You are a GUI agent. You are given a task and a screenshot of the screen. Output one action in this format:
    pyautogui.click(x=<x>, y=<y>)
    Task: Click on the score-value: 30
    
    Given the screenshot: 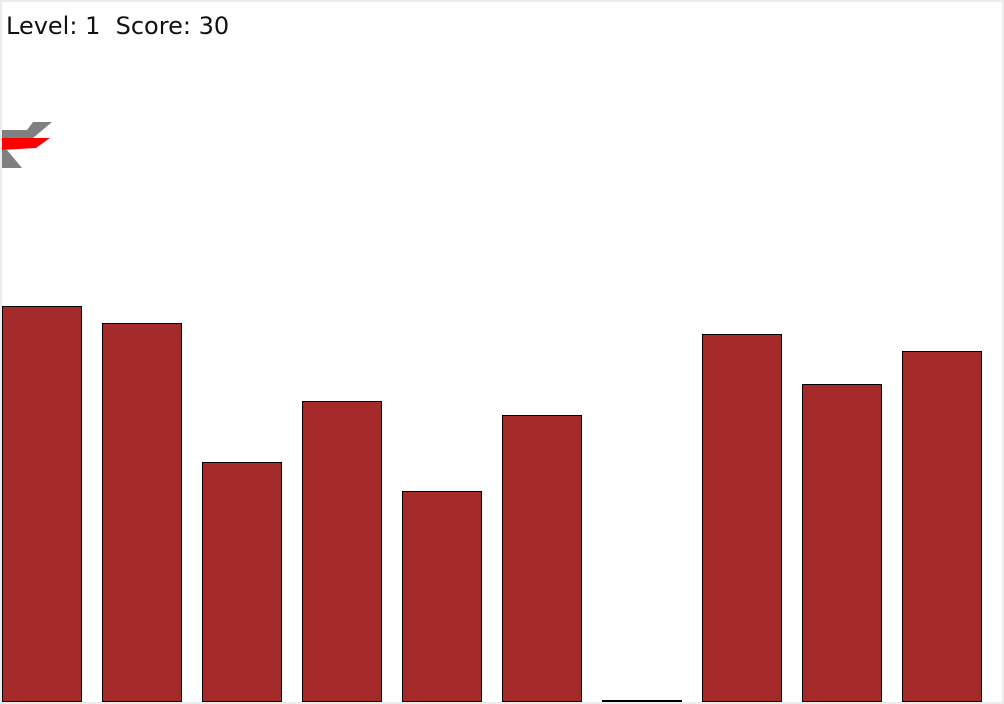 What is the action you would take?
    pyautogui.click(x=214, y=26)
    